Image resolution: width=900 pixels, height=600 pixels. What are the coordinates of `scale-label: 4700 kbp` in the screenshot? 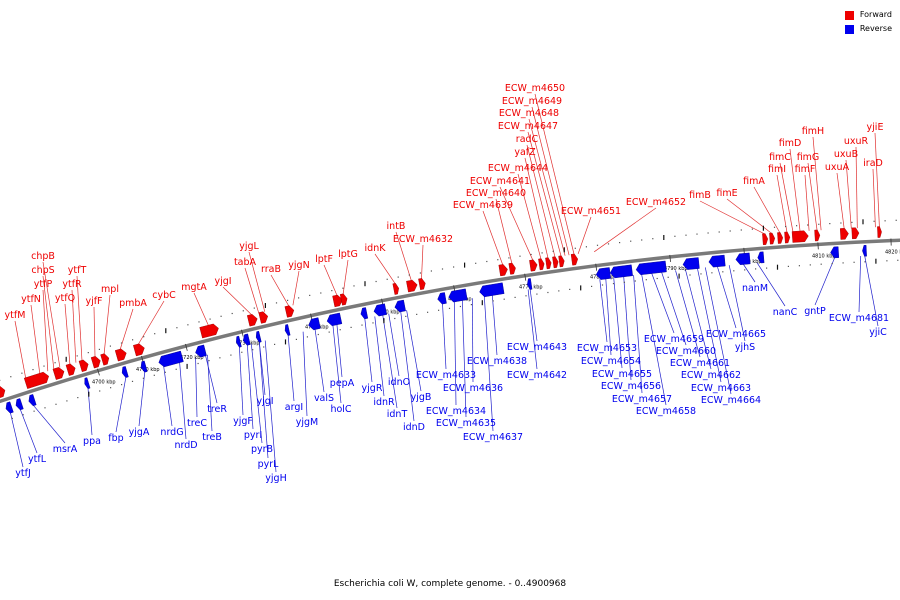 It's located at (104, 383).